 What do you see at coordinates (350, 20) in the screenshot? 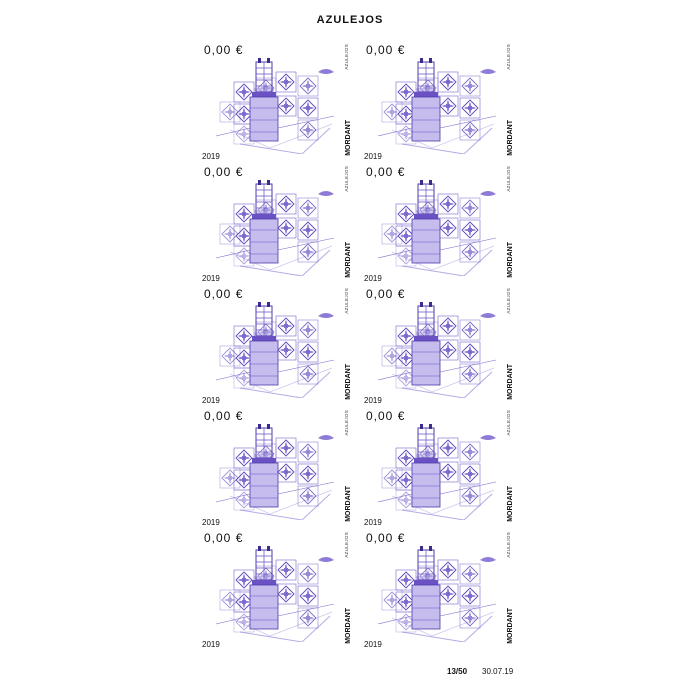
I see `sheet-title: AZULEJOS` at bounding box center [350, 20].